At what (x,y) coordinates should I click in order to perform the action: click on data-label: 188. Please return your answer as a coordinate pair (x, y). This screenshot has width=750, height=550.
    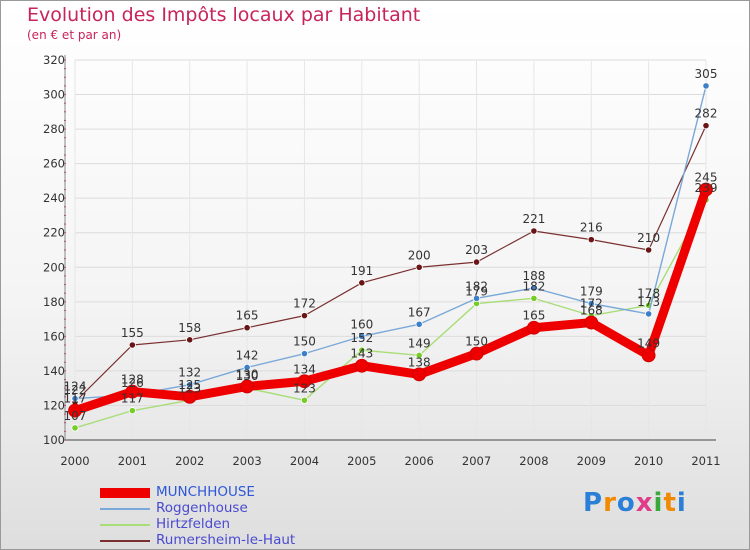
    Looking at the image, I should click on (533, 276).